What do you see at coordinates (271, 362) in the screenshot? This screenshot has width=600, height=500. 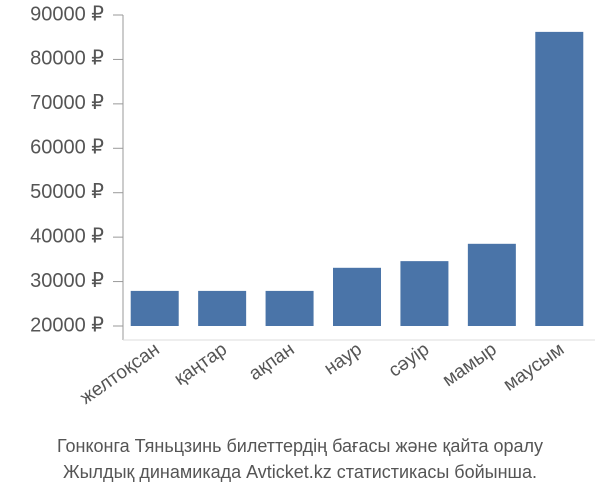 I see `x-tick-label: ақпан` at bounding box center [271, 362].